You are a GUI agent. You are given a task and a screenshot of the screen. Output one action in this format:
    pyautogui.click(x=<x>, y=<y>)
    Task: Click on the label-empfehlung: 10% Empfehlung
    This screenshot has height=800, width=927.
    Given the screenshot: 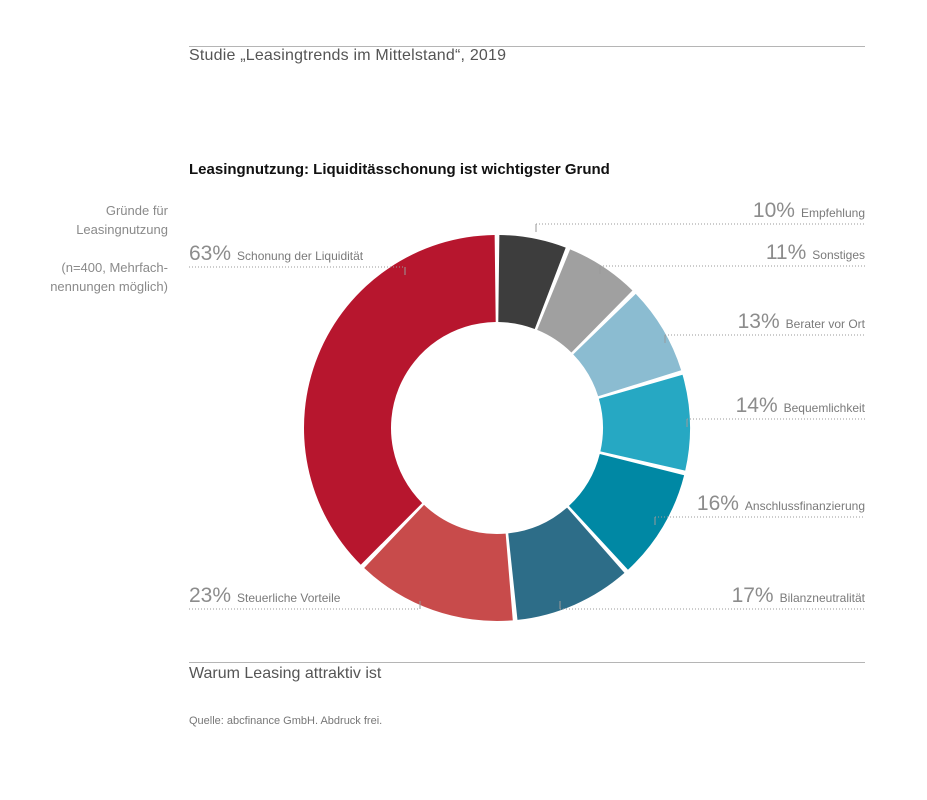 What is the action you would take?
    pyautogui.click(x=809, y=210)
    